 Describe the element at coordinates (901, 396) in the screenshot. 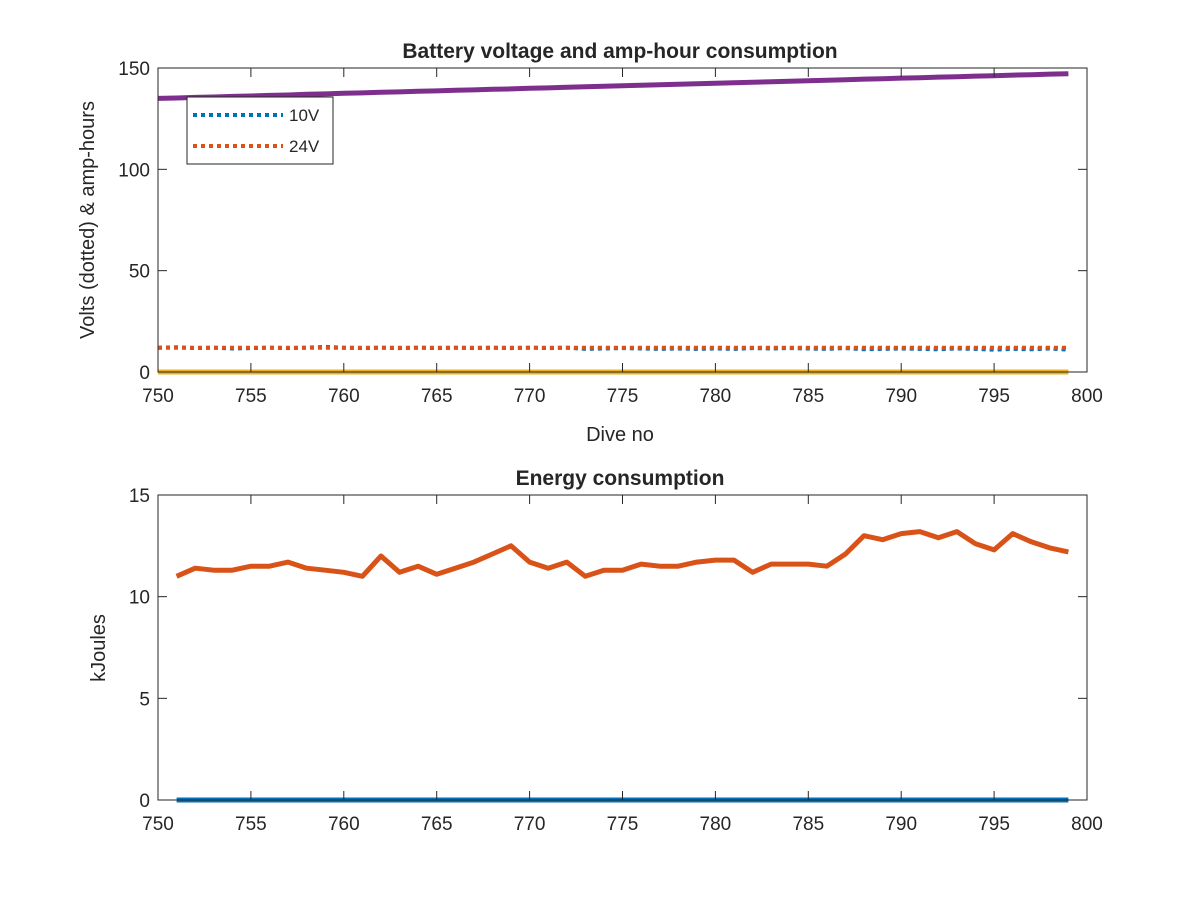

I see `battery-x-tick-label: 790` at that location.